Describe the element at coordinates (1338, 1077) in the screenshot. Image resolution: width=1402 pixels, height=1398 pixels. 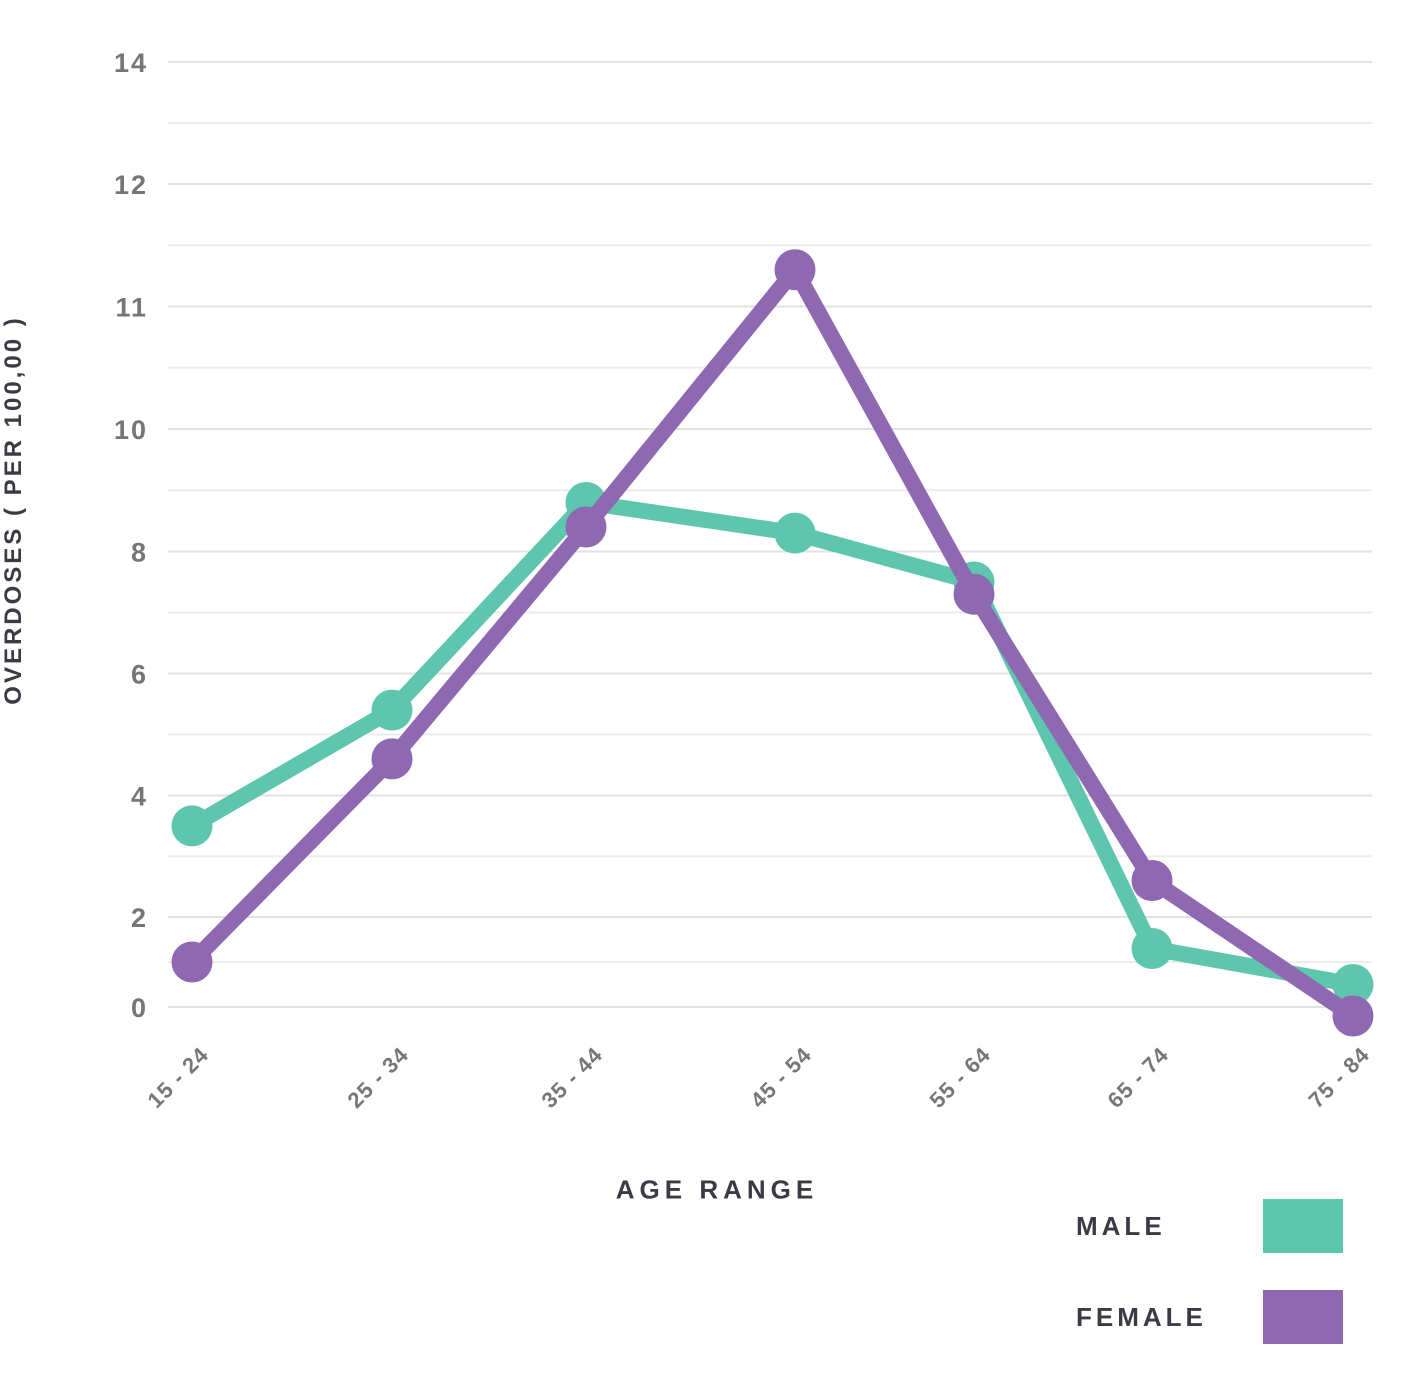
I see `x-tick-label: 75 - 84` at that location.